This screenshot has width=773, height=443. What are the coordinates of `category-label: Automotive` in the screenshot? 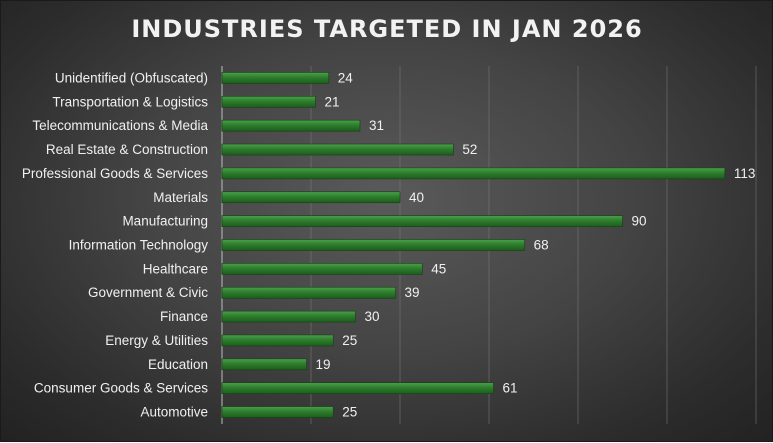 It's located at (174, 412).